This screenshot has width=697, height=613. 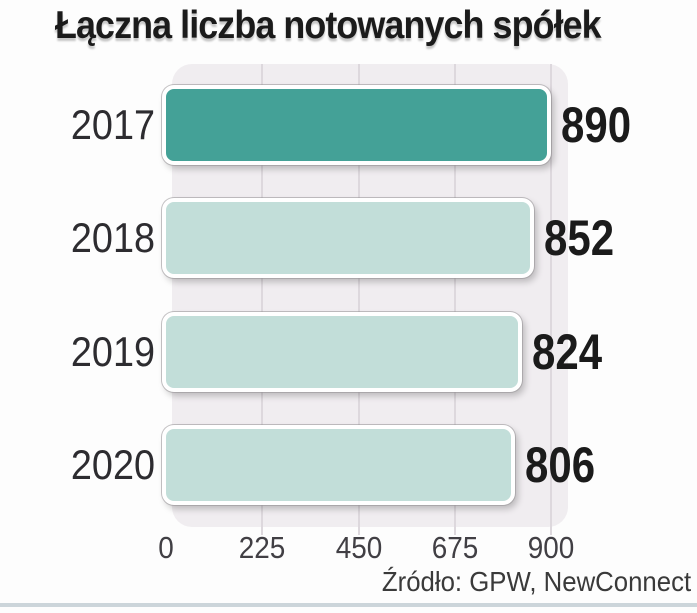 I want to click on bar-2018, so click(x=348, y=238).